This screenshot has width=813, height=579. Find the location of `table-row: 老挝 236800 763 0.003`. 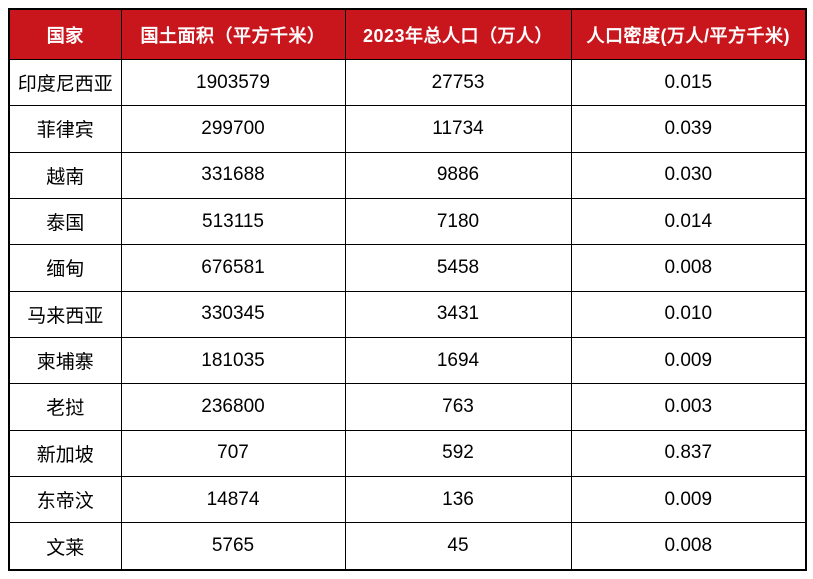

table-row: 老挝 236800 763 0.003 is located at coordinates (407, 407).